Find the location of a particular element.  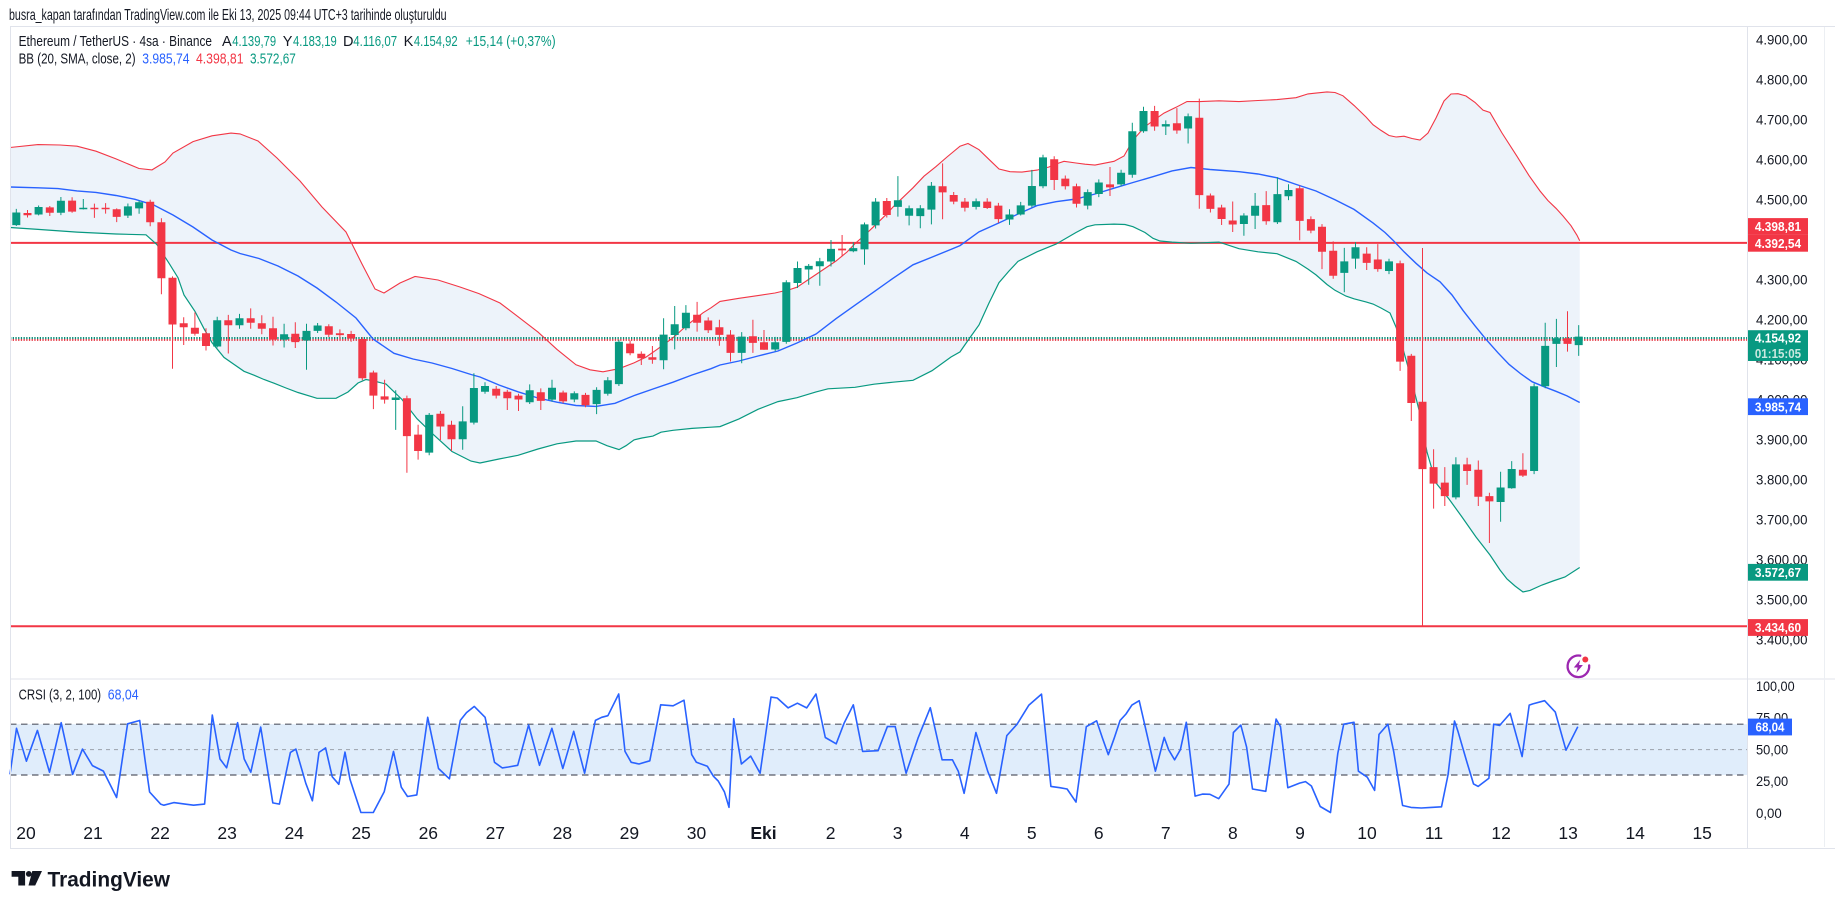

svg-text: 3.800,00 is located at coordinates (1782, 480).